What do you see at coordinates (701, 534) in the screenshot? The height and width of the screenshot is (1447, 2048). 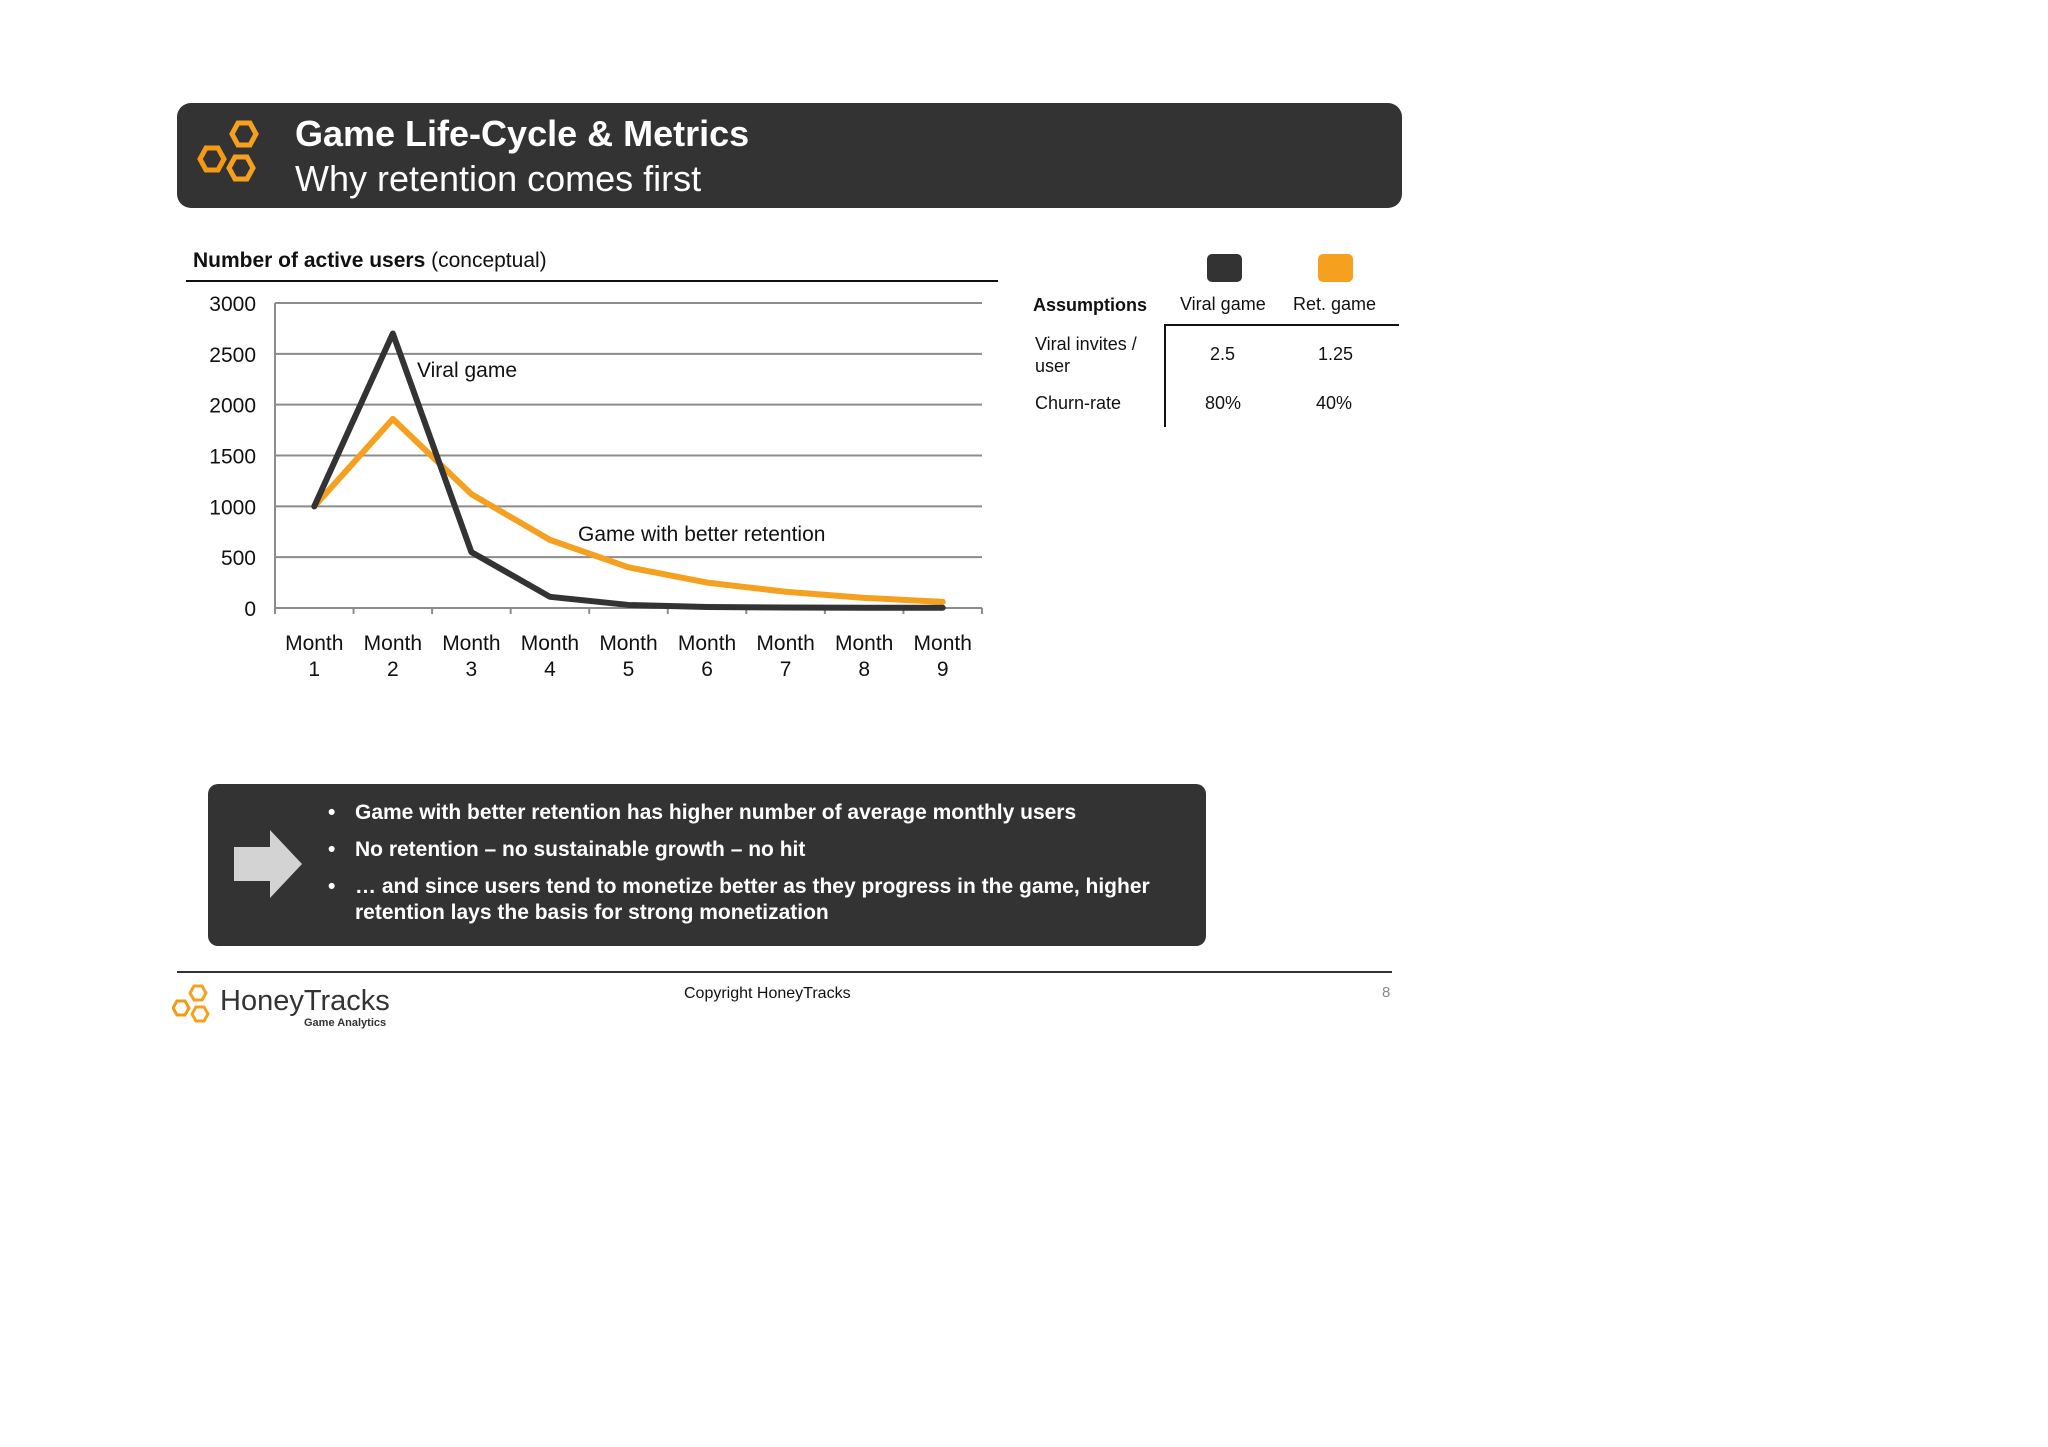 I see `series-label-retention: Game with better retention` at bounding box center [701, 534].